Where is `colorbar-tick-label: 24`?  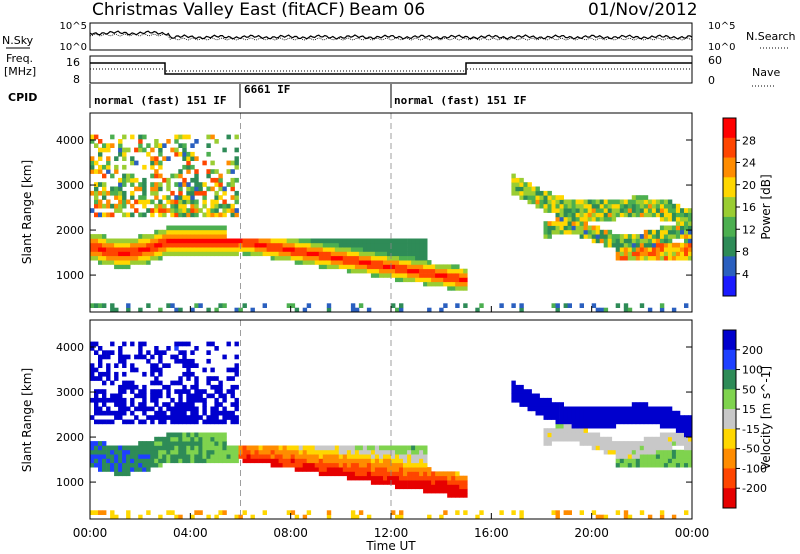
colorbar-tick-label: 24 is located at coordinates (749, 163).